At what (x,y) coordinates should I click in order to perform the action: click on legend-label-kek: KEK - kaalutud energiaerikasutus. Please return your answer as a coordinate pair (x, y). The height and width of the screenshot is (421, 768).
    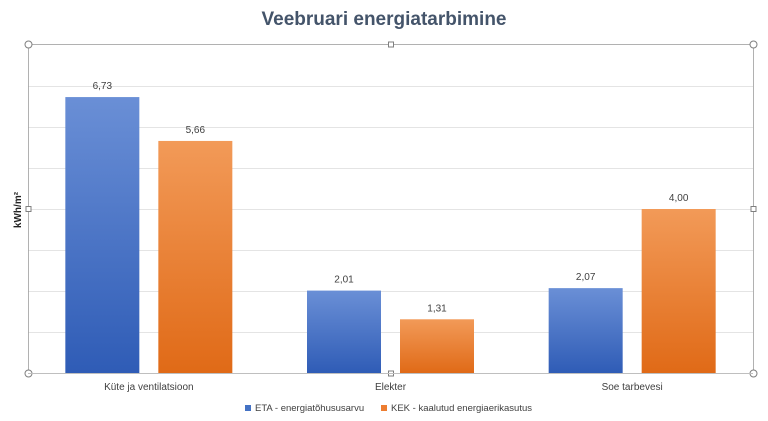
    Looking at the image, I should click on (461, 408).